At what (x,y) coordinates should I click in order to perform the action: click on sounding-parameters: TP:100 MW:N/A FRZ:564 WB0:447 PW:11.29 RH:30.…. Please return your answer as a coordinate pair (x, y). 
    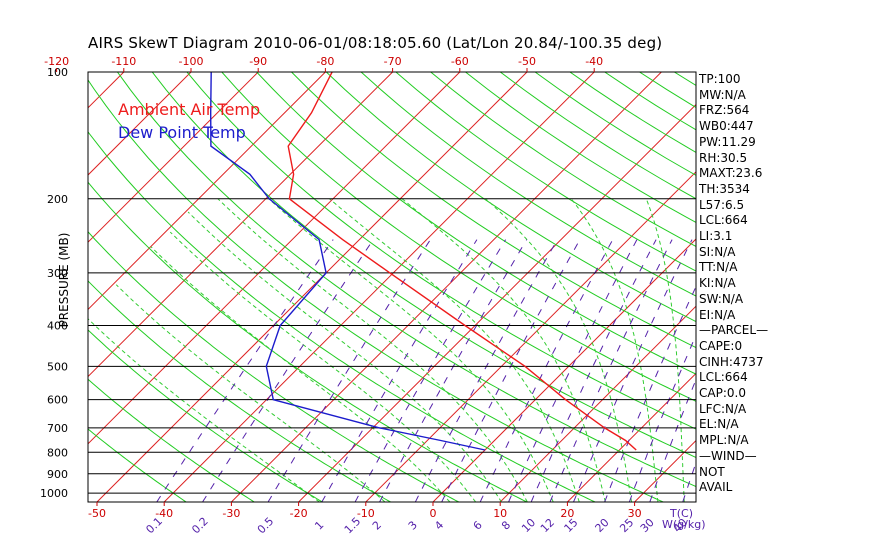
    Looking at the image, I should click on (733, 284).